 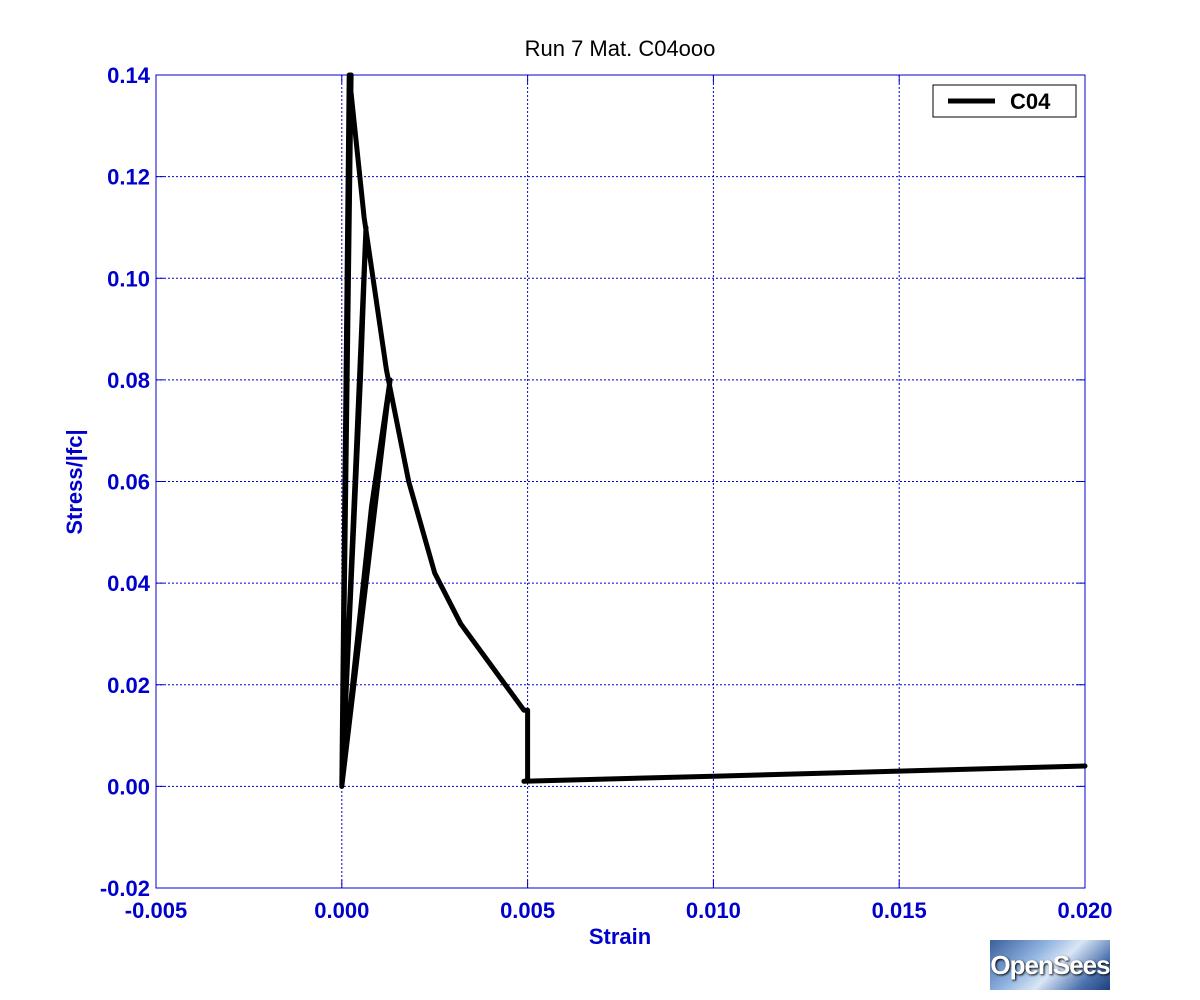 What do you see at coordinates (128, 177) in the screenshot?
I see `y-tick-label: 0.12` at bounding box center [128, 177].